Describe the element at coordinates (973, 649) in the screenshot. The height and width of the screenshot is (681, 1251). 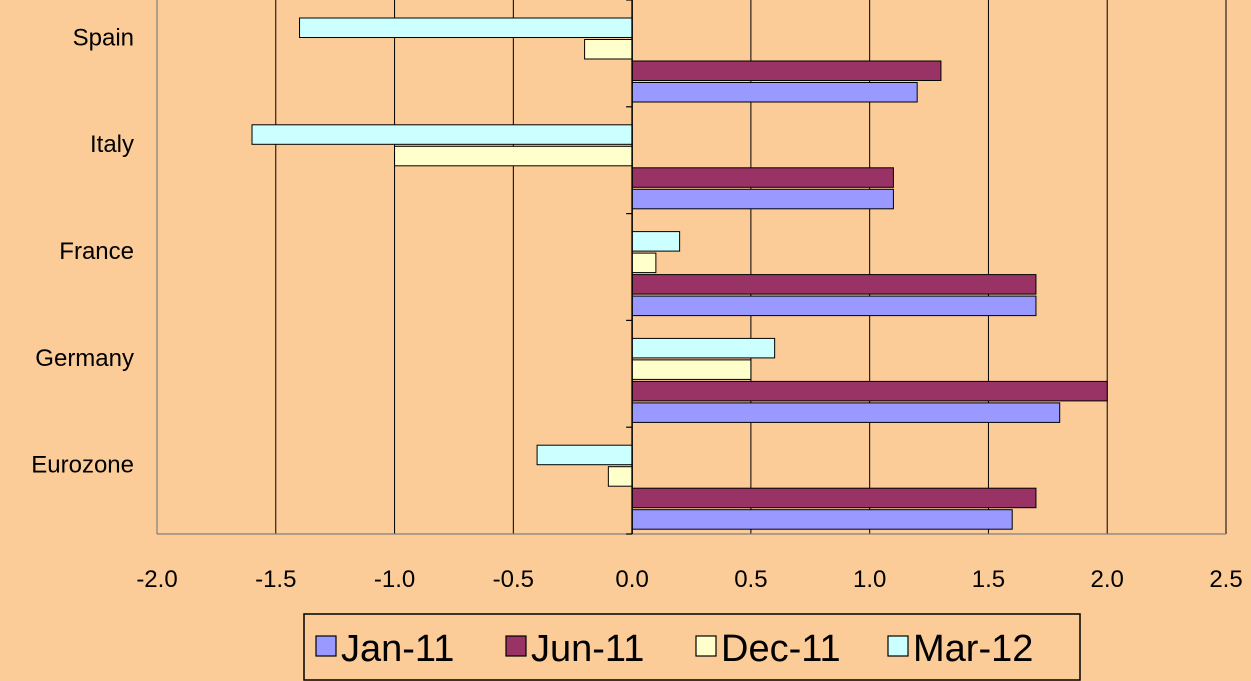
I see `legend-item-label: Mar-12` at that location.